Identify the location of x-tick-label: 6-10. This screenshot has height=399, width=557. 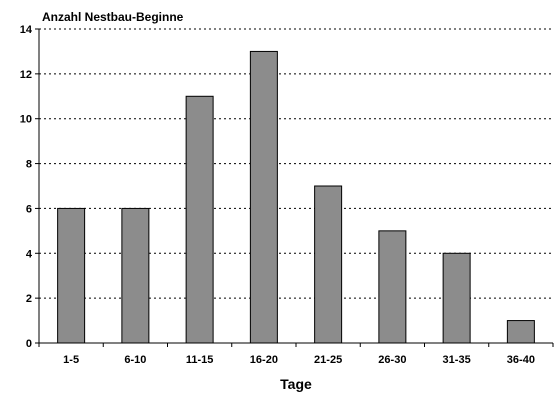
(135, 360).